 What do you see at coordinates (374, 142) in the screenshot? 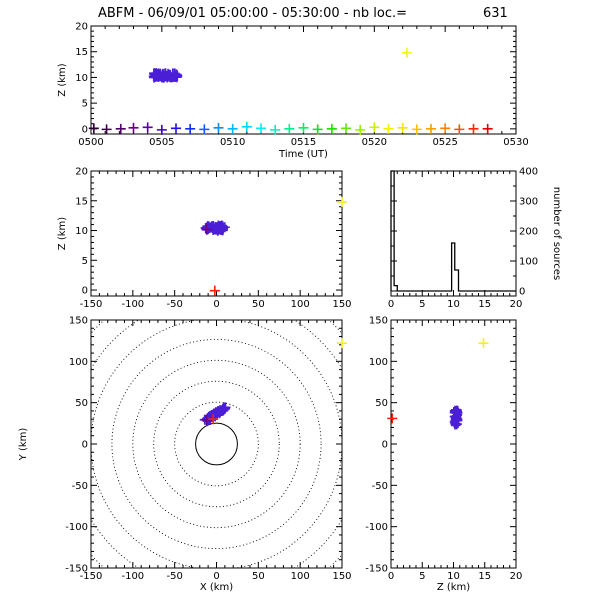
I see `x-tick-label: 0520` at bounding box center [374, 142].